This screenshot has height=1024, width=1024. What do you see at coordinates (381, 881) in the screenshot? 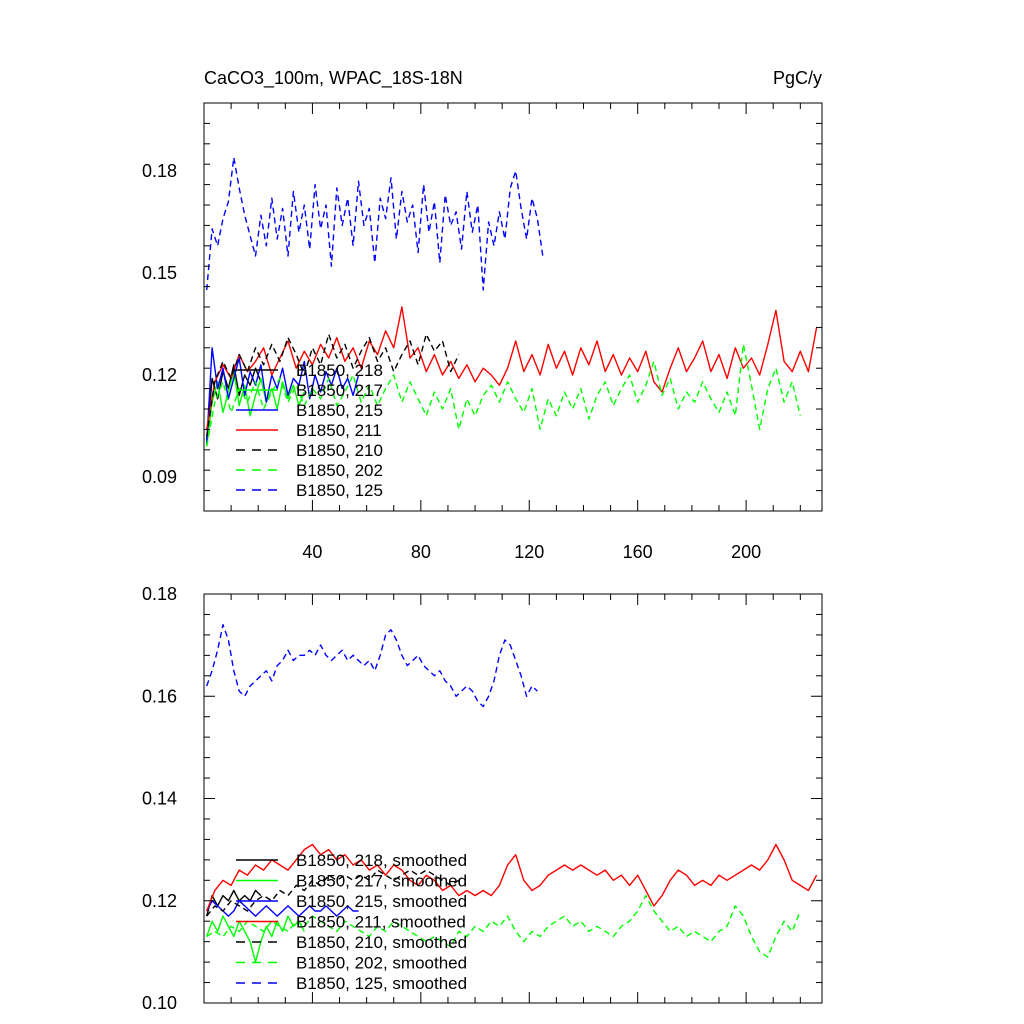
I see `bottom-legend-label: B1850, 217, smoothed` at bounding box center [381, 881].